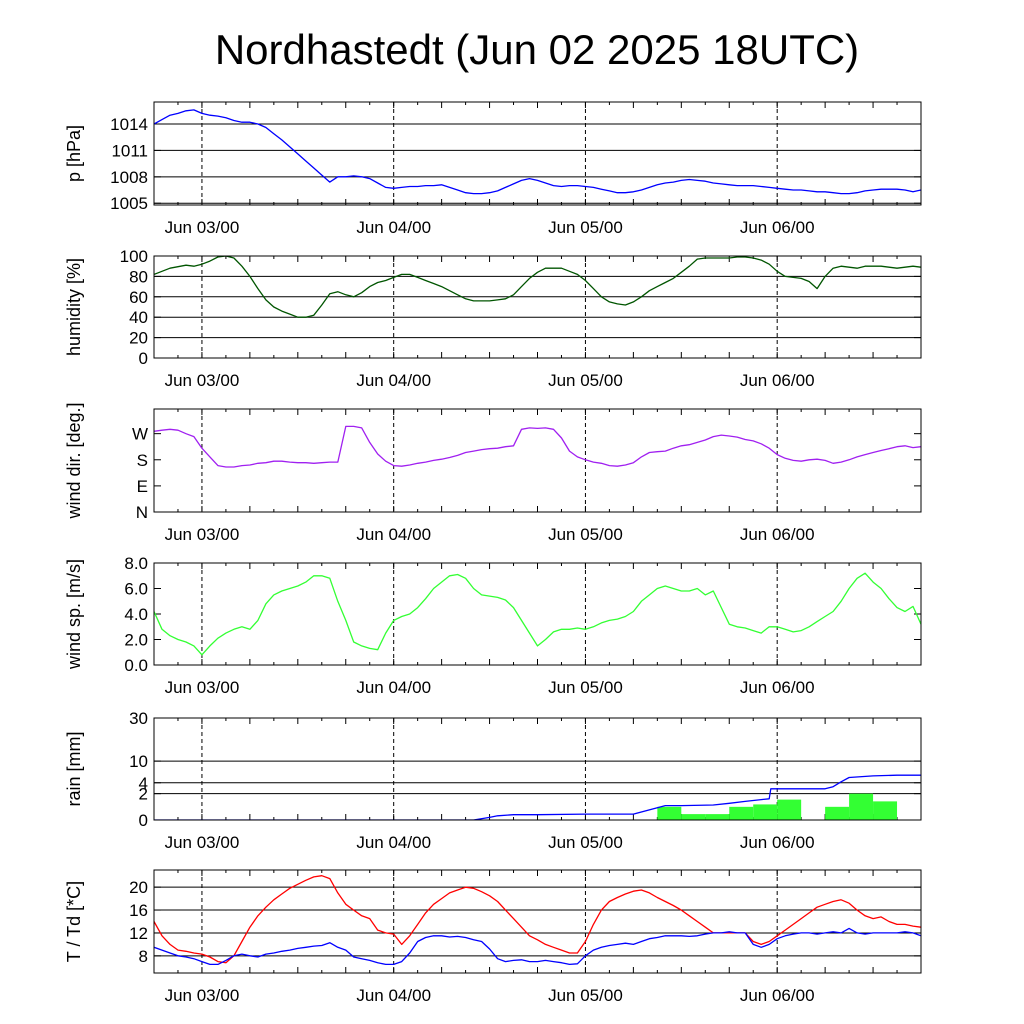 The image size is (1024, 1024). Describe the element at coordinates (143, 794) in the screenshot. I see `y-tick-label: 2` at that location.